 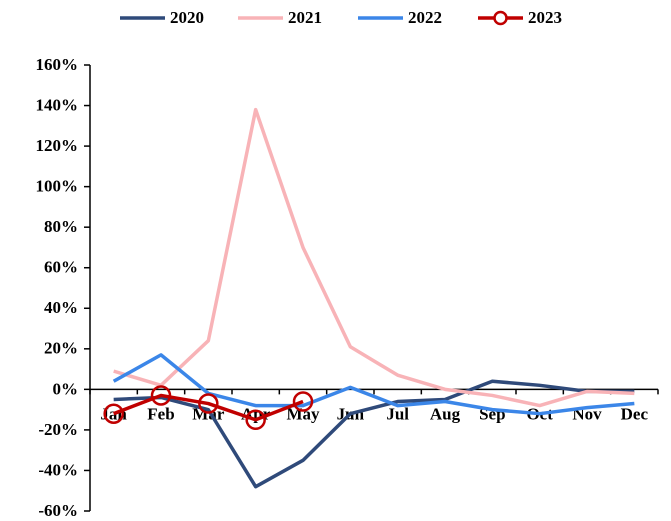 I want to click on x-tick-label: Dec, so click(x=635, y=413).